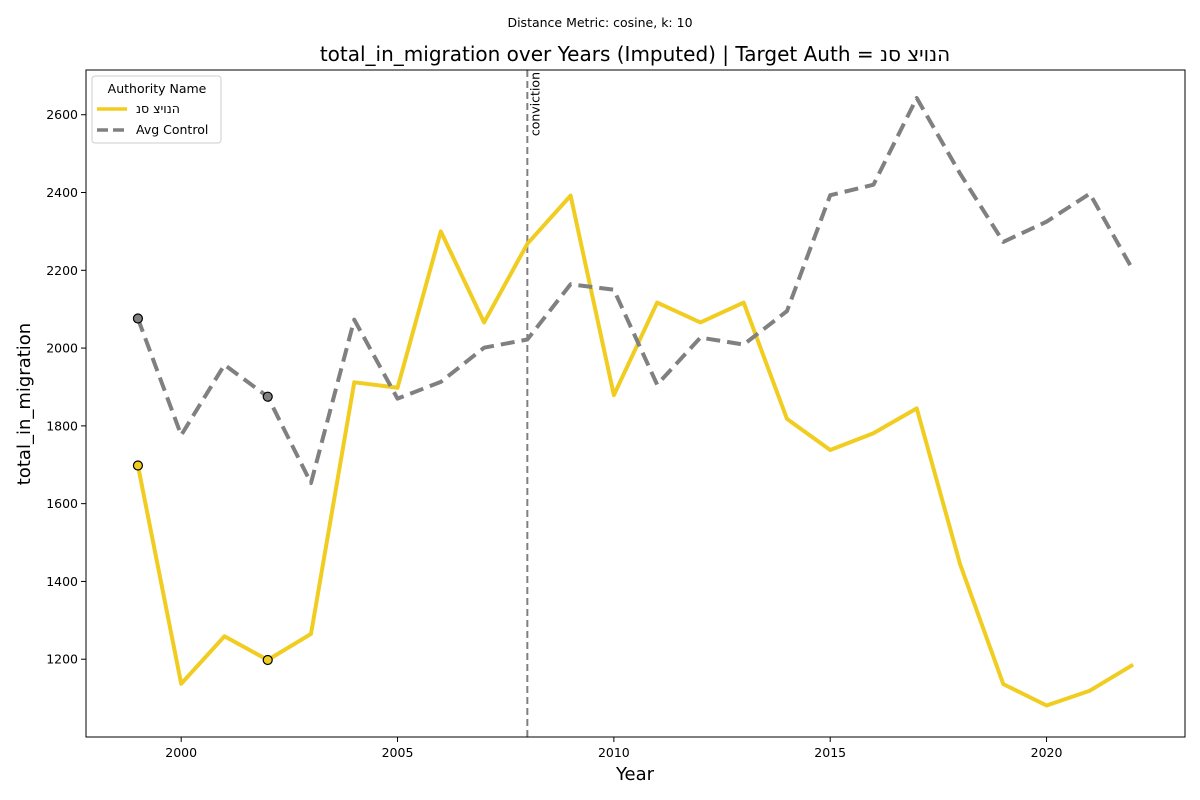 This screenshot has width=1200, height=800. What do you see at coordinates (398, 752) in the screenshot?
I see `x-tick-label: 2005` at bounding box center [398, 752].